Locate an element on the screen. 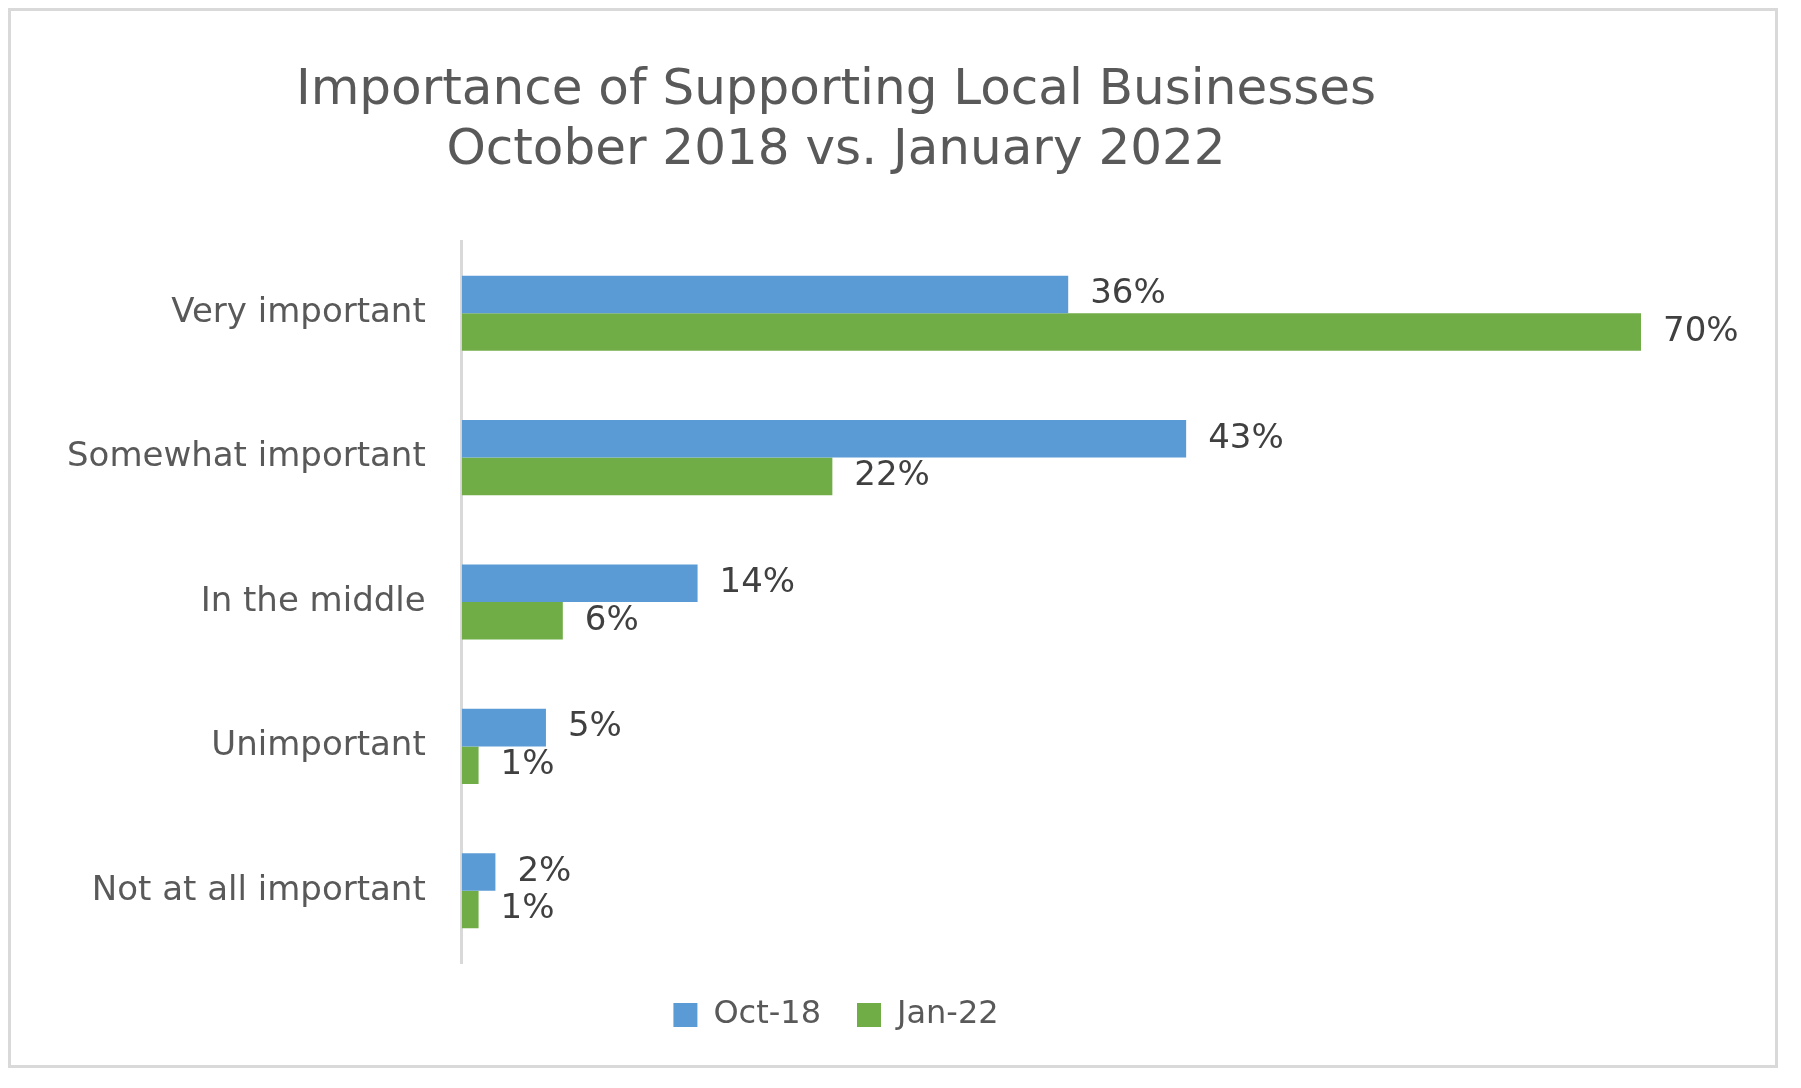 The height and width of the screenshot is (1088, 1801). y-tick-label: Somewhat important is located at coordinates (246, 454).